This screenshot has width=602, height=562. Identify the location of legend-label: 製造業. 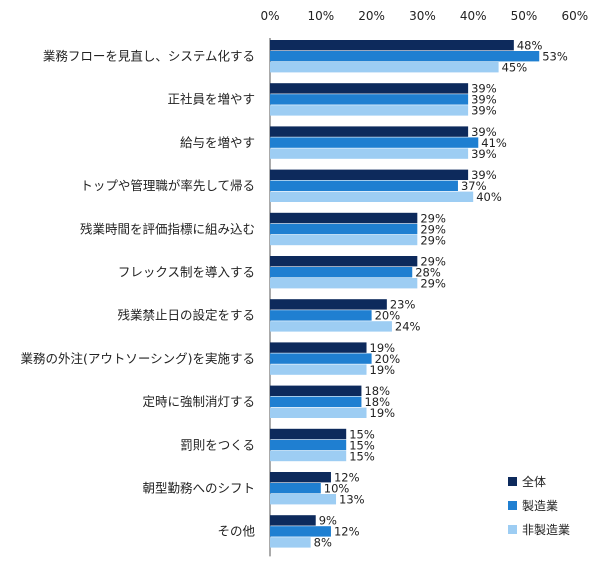
(540, 506).